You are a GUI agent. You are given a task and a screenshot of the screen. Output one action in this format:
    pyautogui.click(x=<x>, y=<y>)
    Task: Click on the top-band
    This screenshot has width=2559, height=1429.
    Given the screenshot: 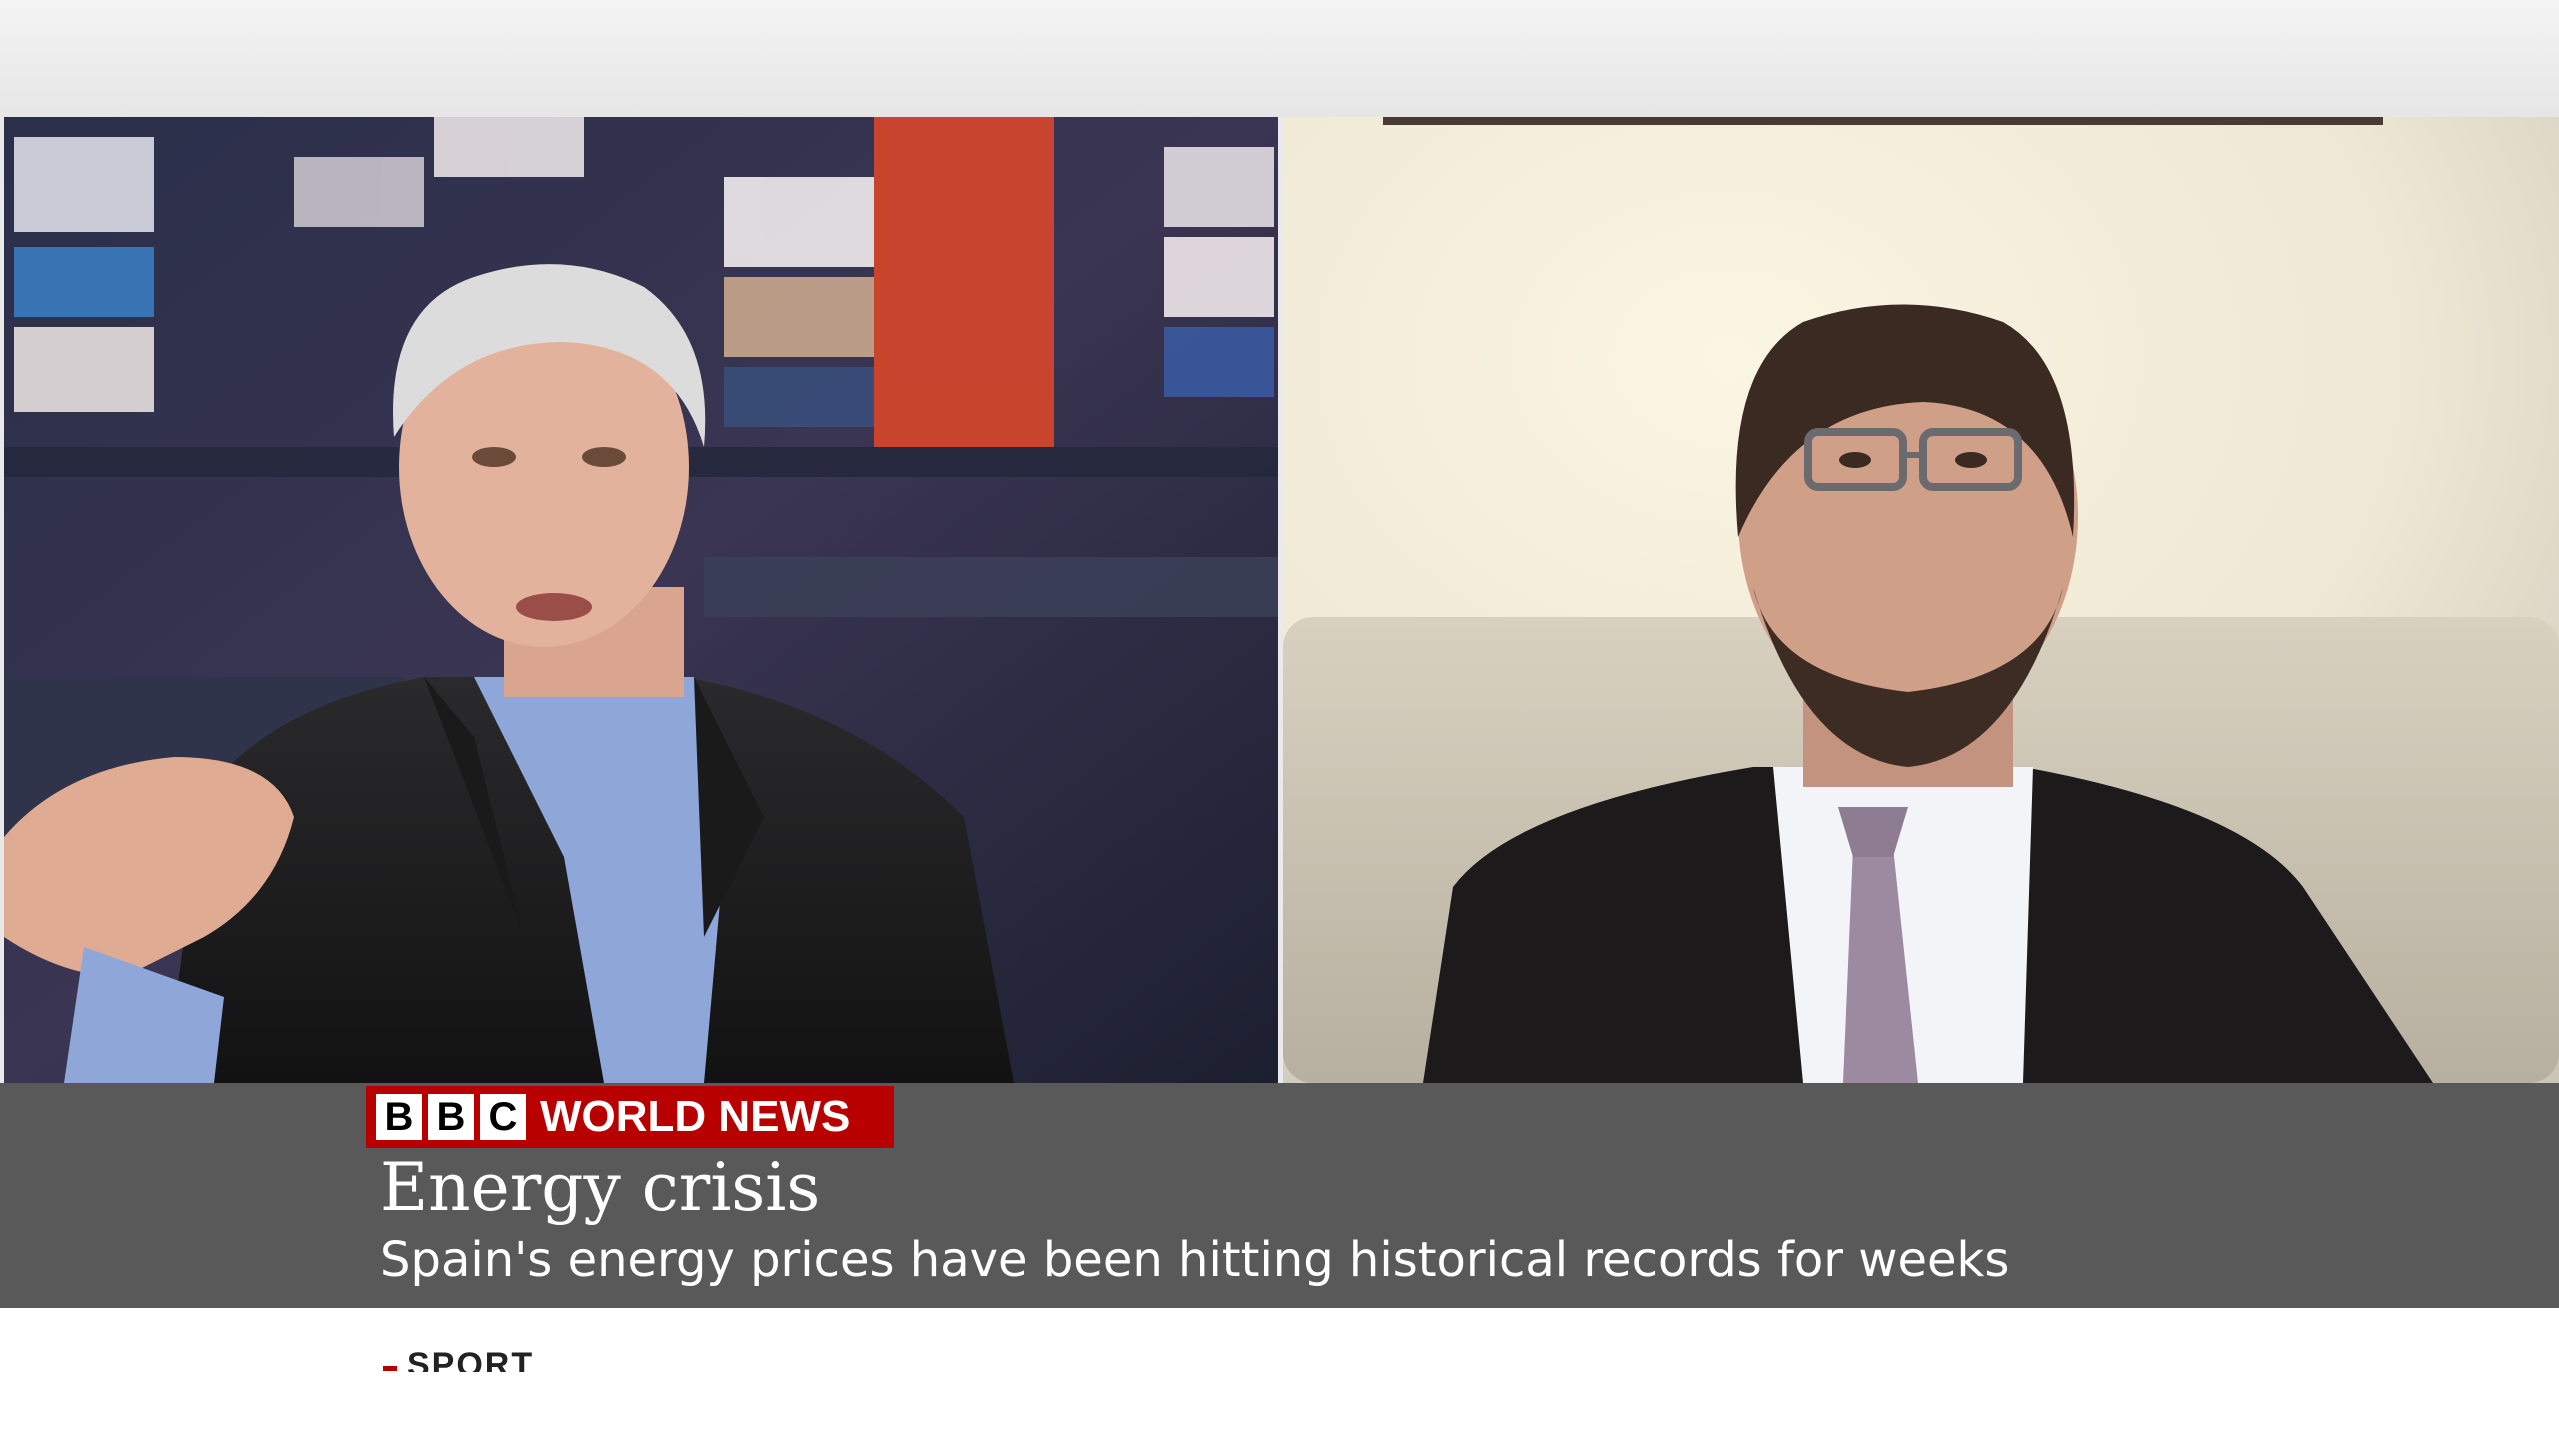 What is the action you would take?
    pyautogui.click(x=1279, y=58)
    